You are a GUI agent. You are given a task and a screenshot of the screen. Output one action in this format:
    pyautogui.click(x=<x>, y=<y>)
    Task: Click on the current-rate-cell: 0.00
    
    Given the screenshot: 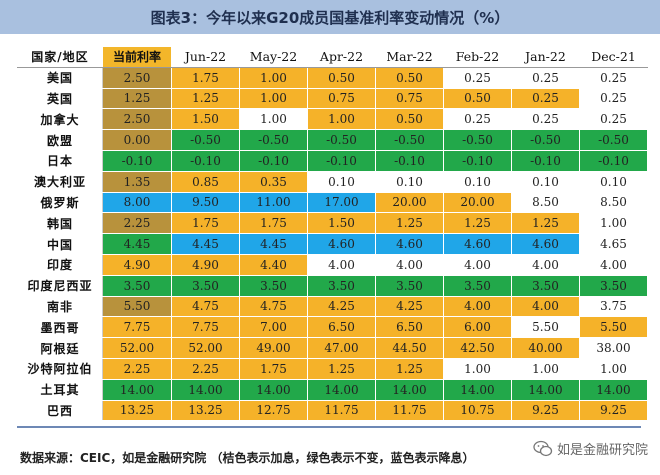 What is the action you would take?
    pyautogui.click(x=137, y=140)
    